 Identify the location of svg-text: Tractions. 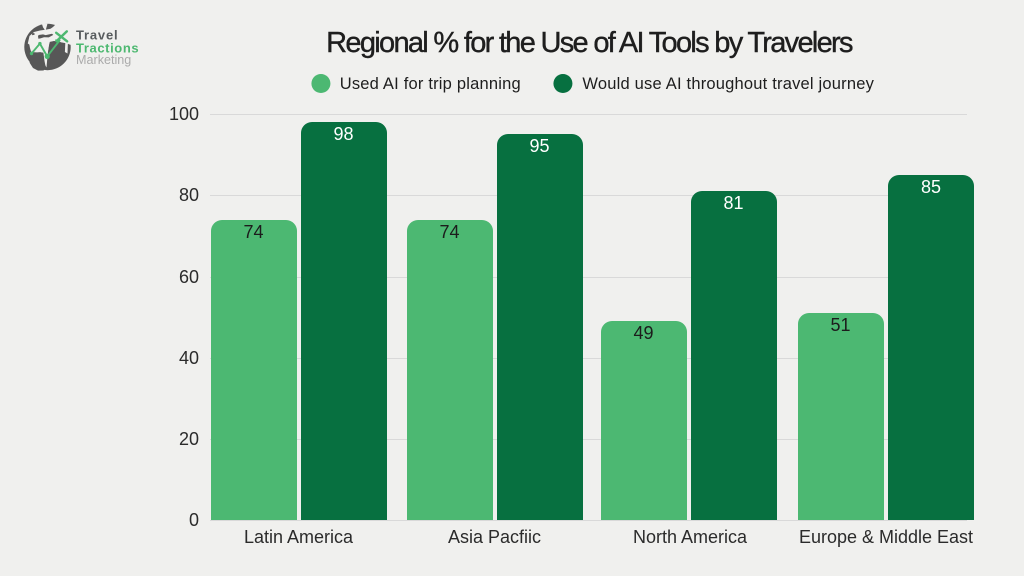
(107, 47).